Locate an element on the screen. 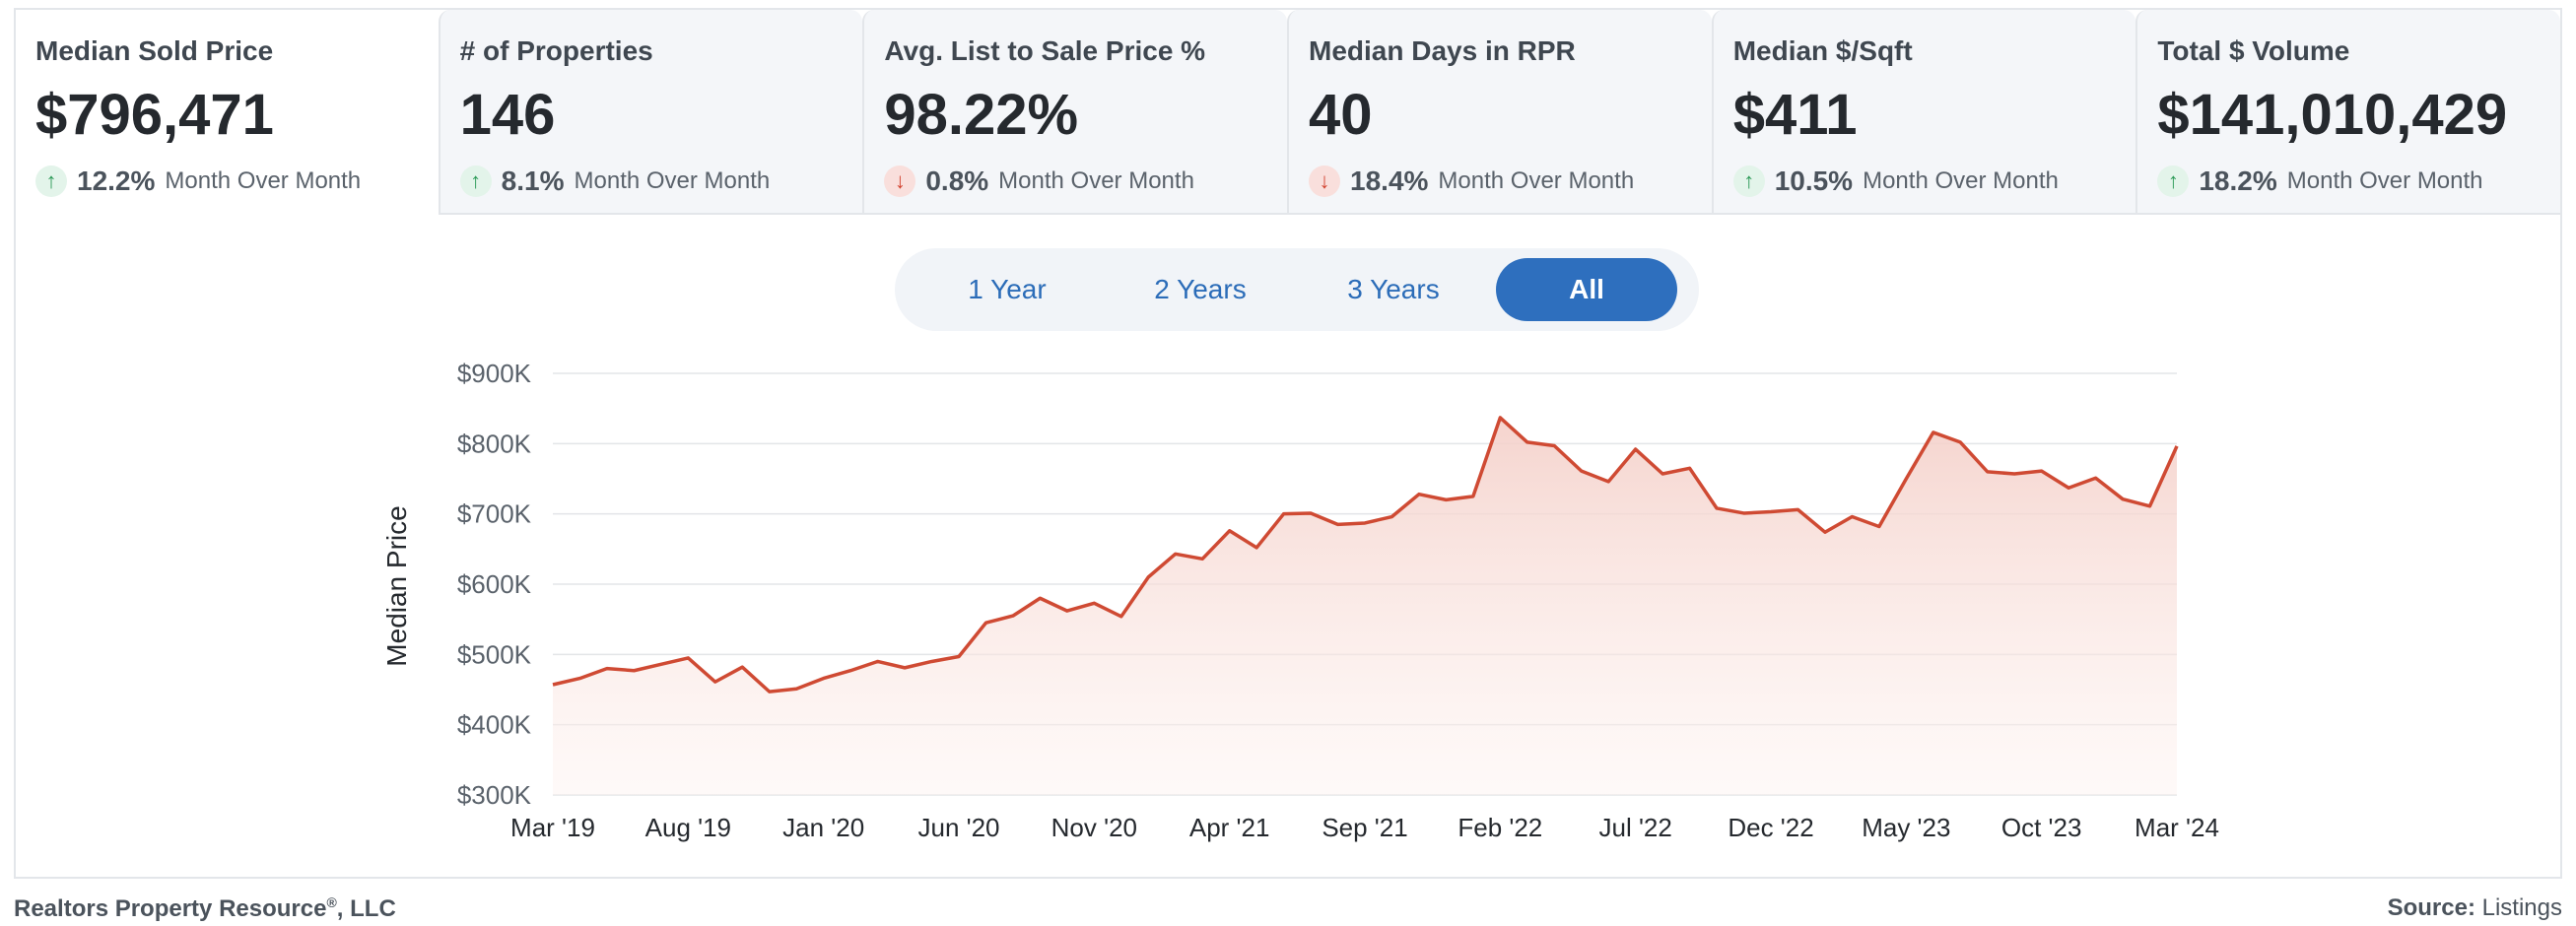 The width and height of the screenshot is (2576, 926). metric-value: 40 is located at coordinates (1341, 115).